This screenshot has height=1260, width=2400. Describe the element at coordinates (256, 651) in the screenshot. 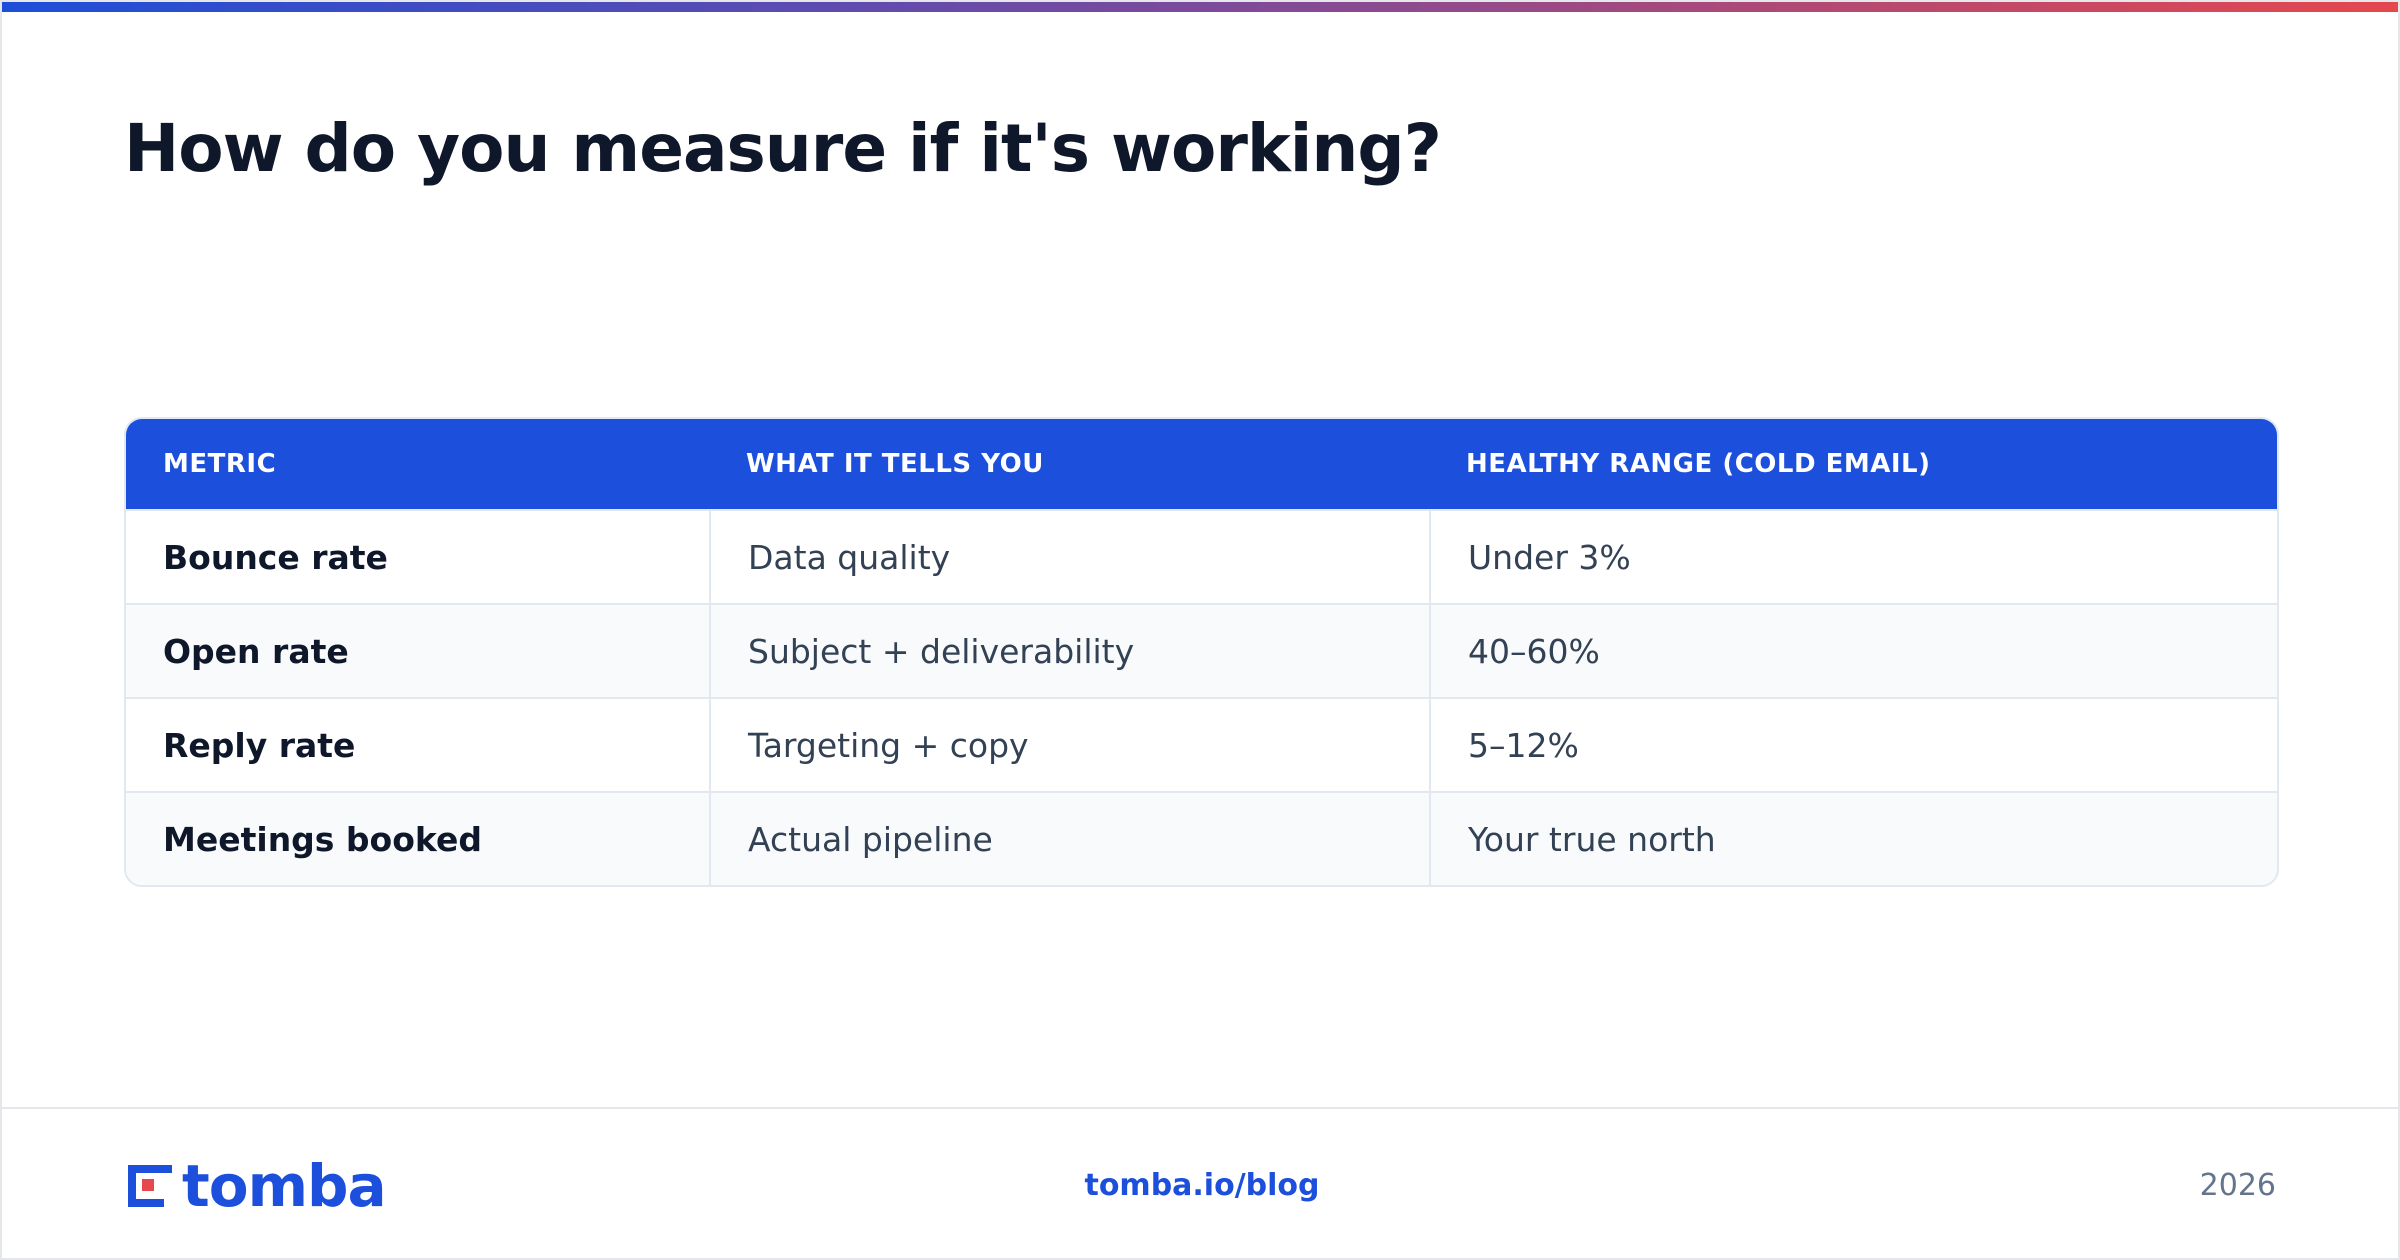

I see `table-cell: Open rate` at that location.